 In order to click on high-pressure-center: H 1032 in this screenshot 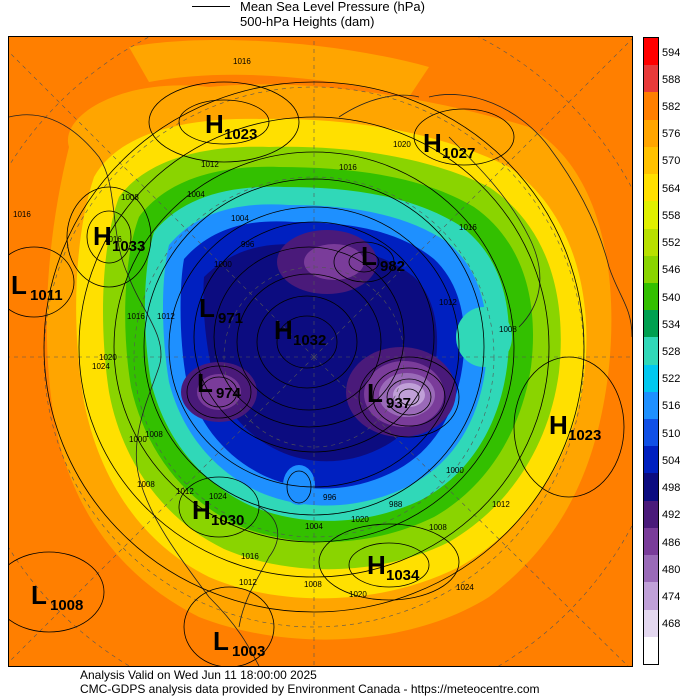, I will do `click(300, 332)`.